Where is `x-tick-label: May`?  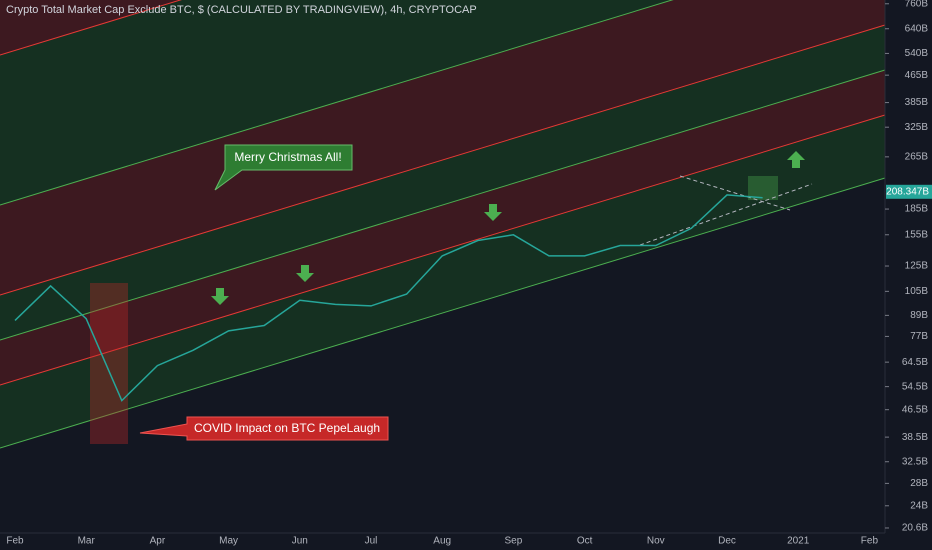 x-tick-label: May is located at coordinates (228, 541).